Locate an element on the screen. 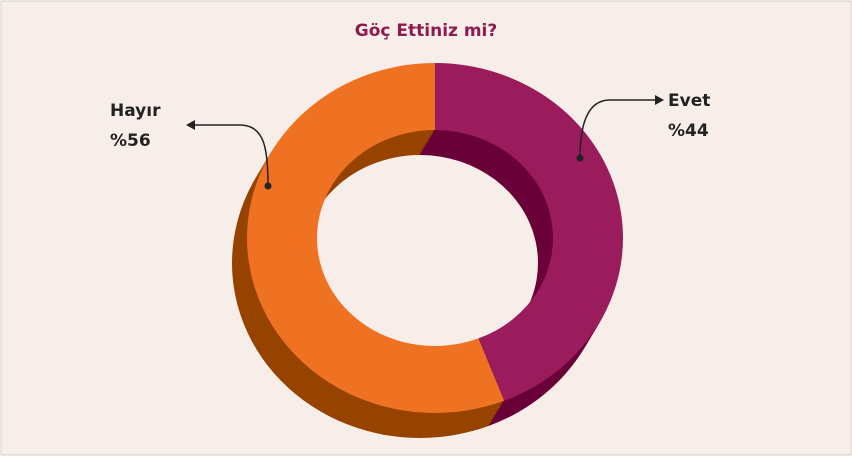 This screenshot has height=456, width=852. chart-title: Göç Ettiniz mi? is located at coordinates (426, 31).